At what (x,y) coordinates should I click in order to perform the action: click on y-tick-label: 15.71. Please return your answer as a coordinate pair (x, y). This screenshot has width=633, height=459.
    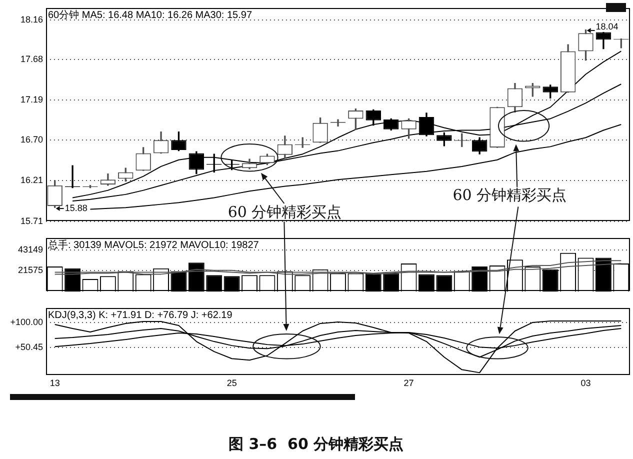
    Looking at the image, I should click on (31, 221).